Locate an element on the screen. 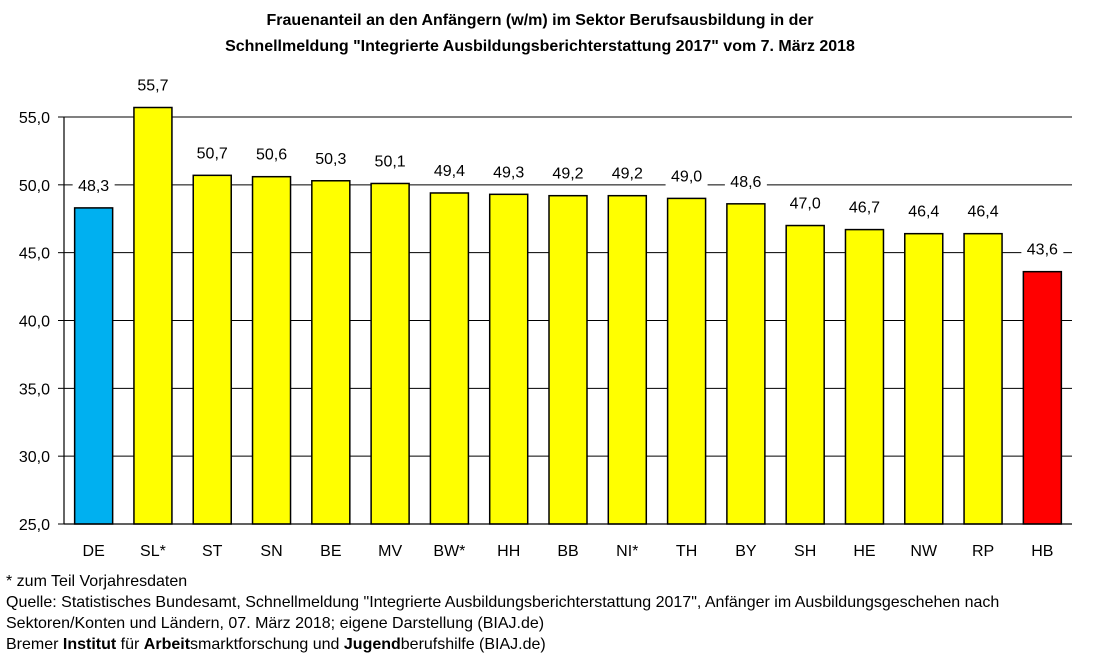 The height and width of the screenshot is (669, 1099). data-label: 48,6 is located at coordinates (745, 182).